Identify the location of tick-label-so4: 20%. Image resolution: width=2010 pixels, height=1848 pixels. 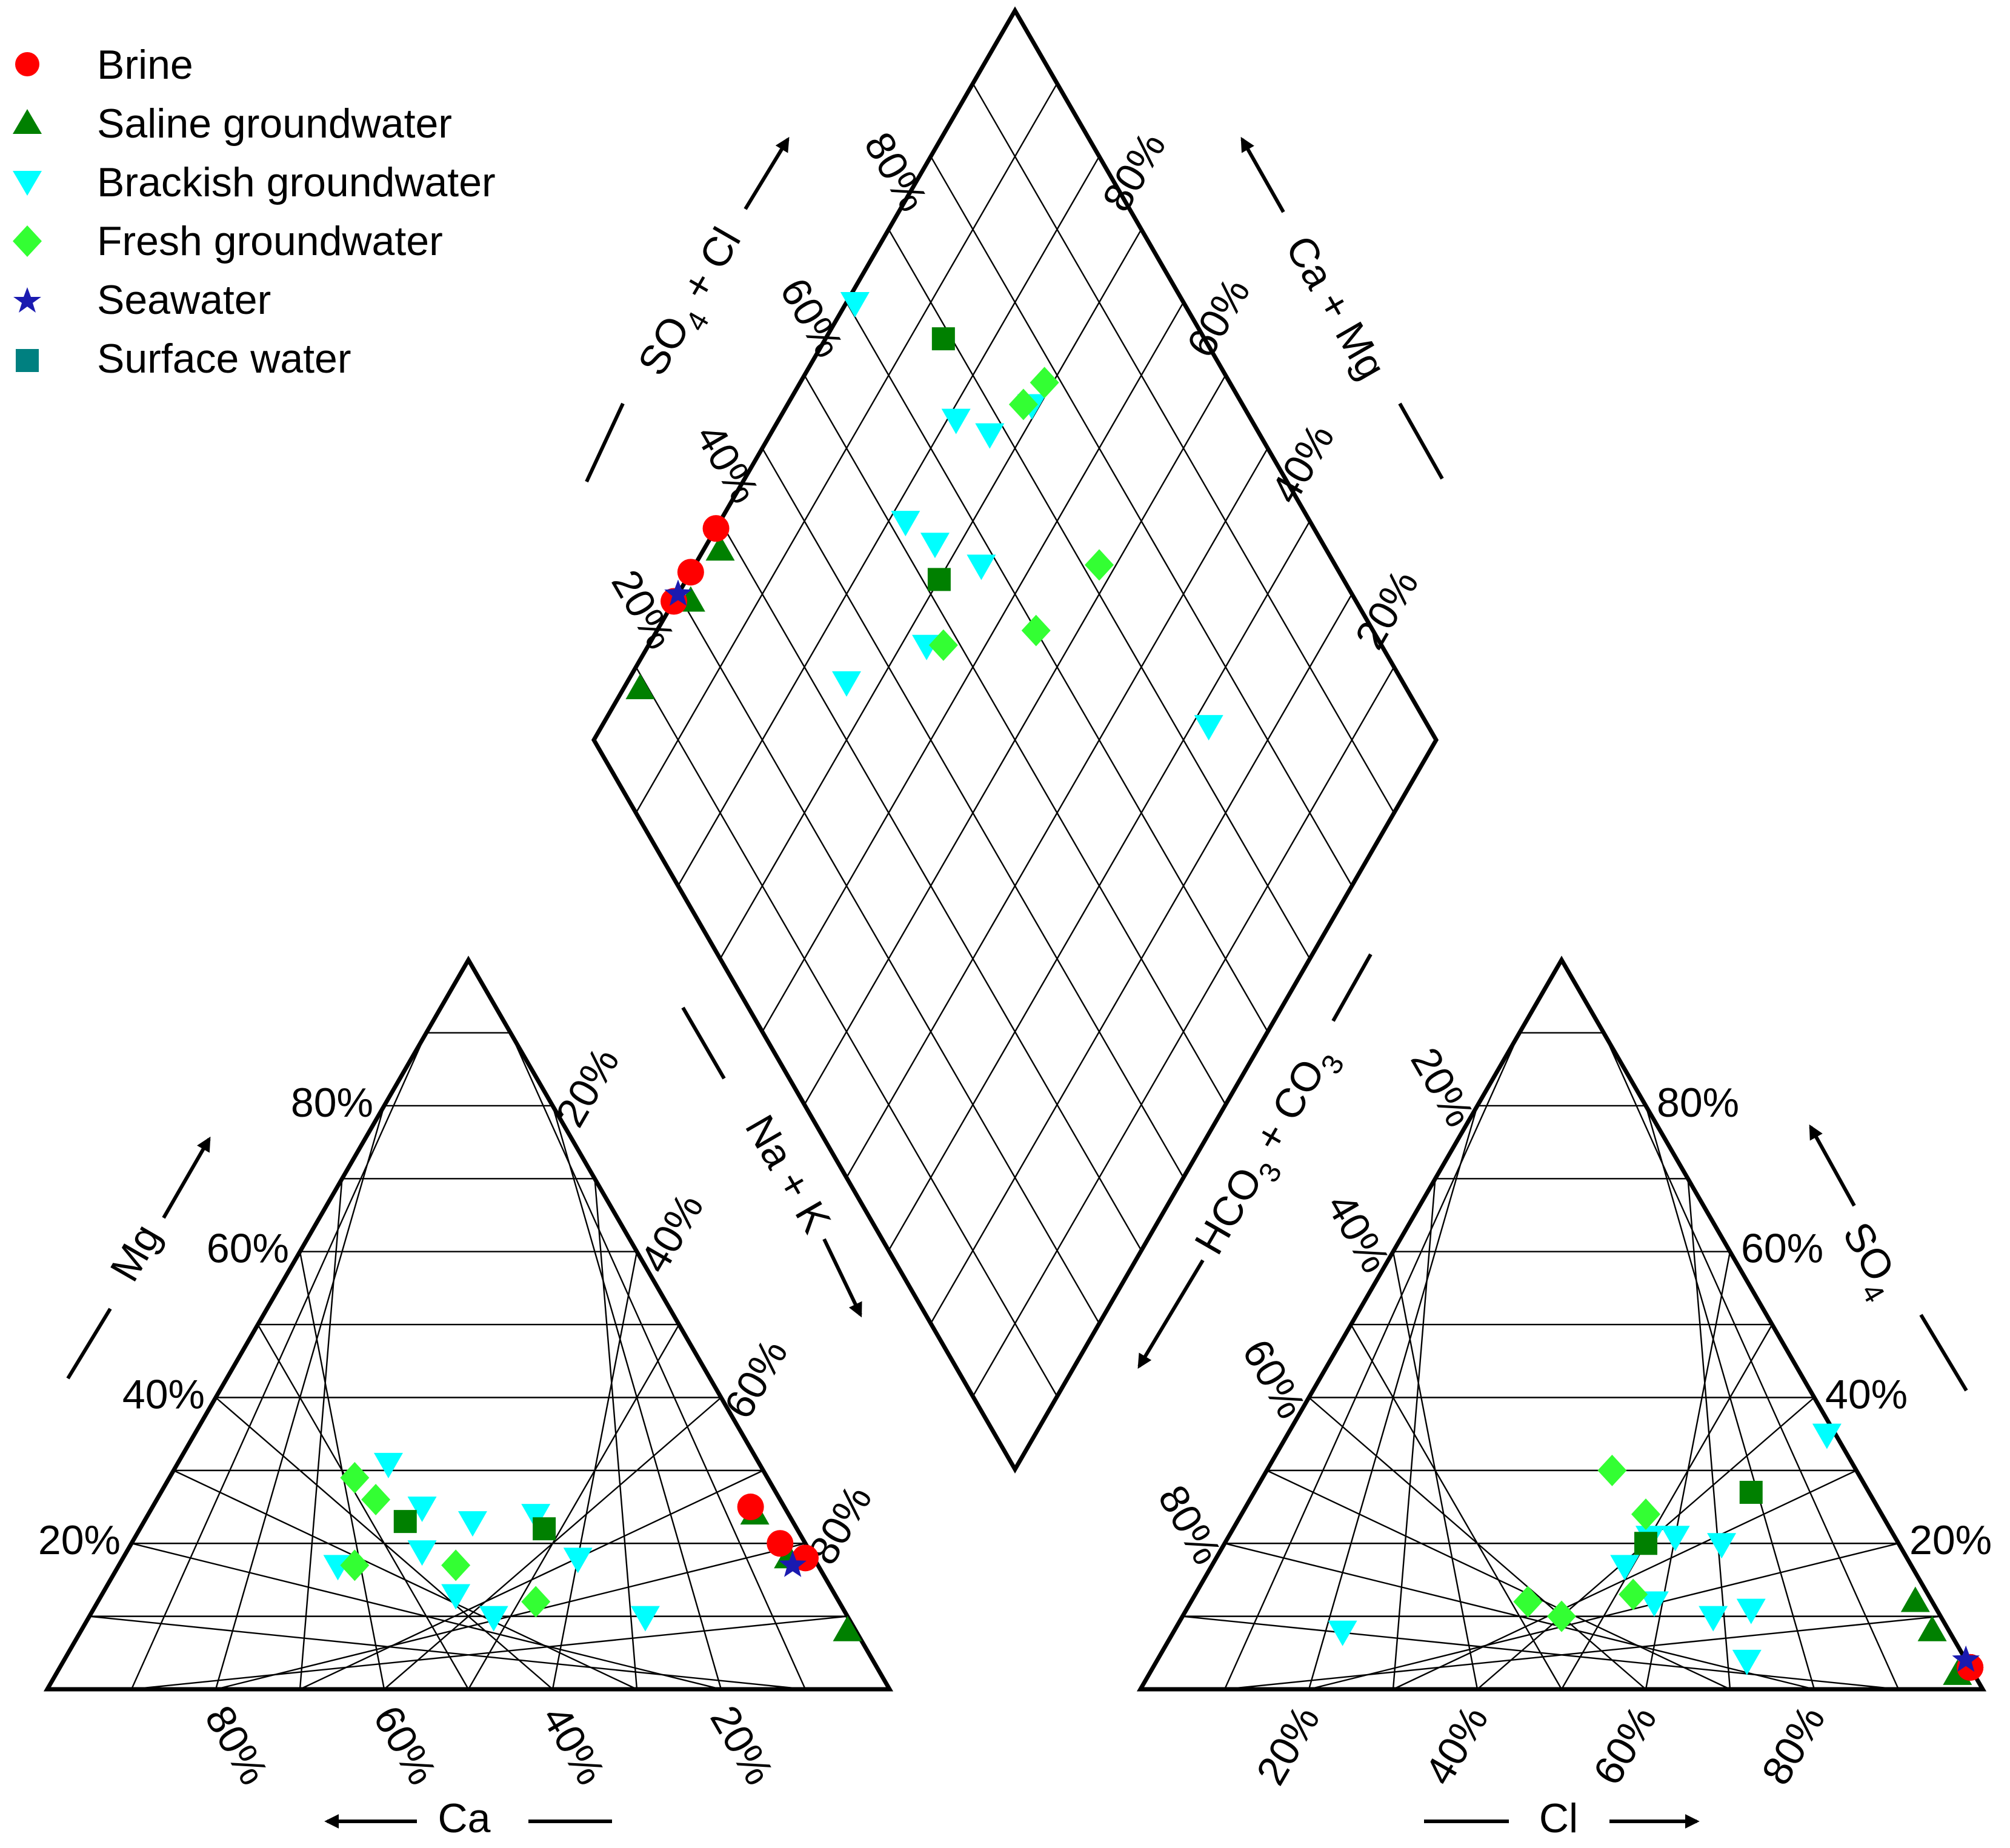
(1950, 1540).